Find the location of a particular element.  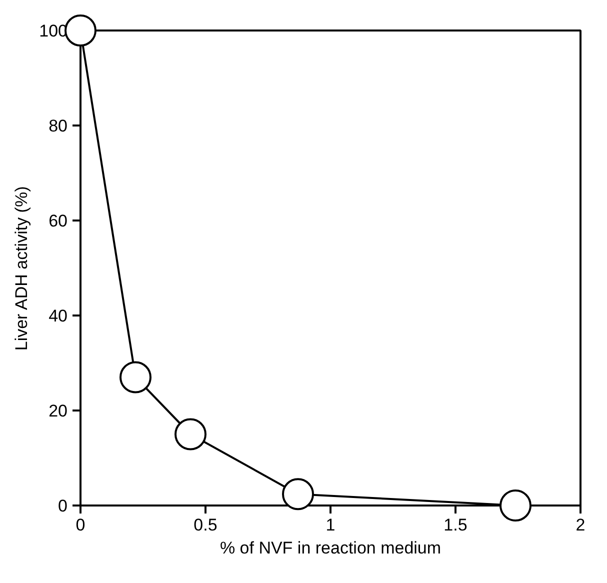

y-tick-label: 80 is located at coordinates (58, 126).